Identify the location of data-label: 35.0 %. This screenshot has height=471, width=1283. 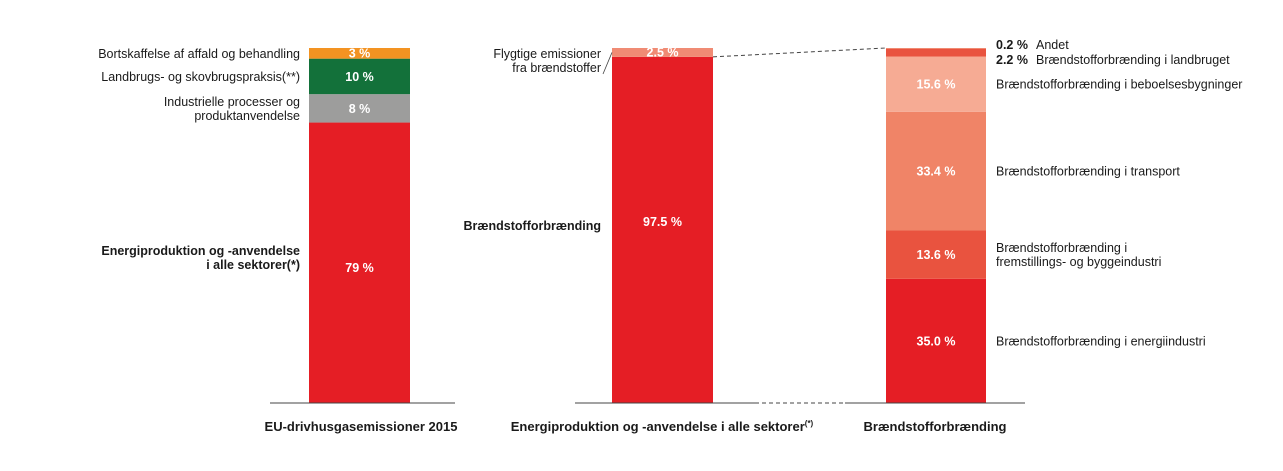
(936, 341).